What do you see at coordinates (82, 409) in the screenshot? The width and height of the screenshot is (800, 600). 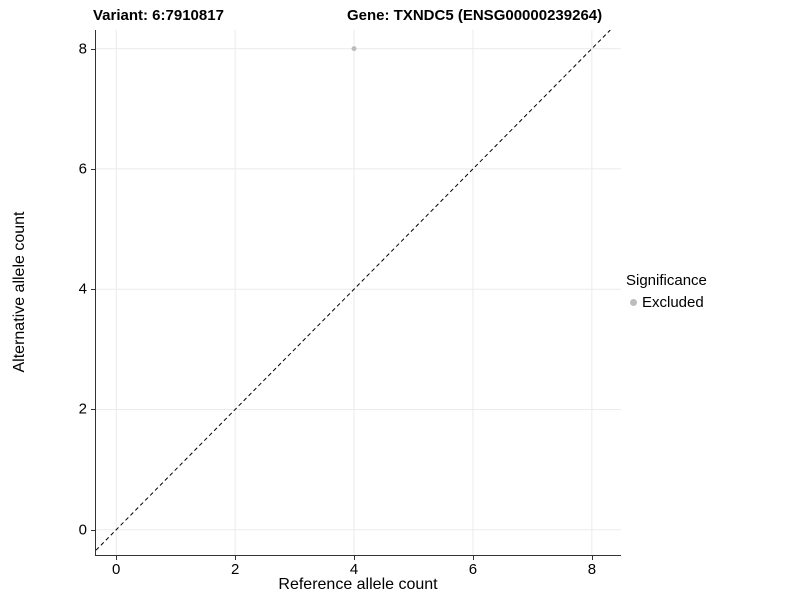 I see `y-tick-label: 2` at bounding box center [82, 409].